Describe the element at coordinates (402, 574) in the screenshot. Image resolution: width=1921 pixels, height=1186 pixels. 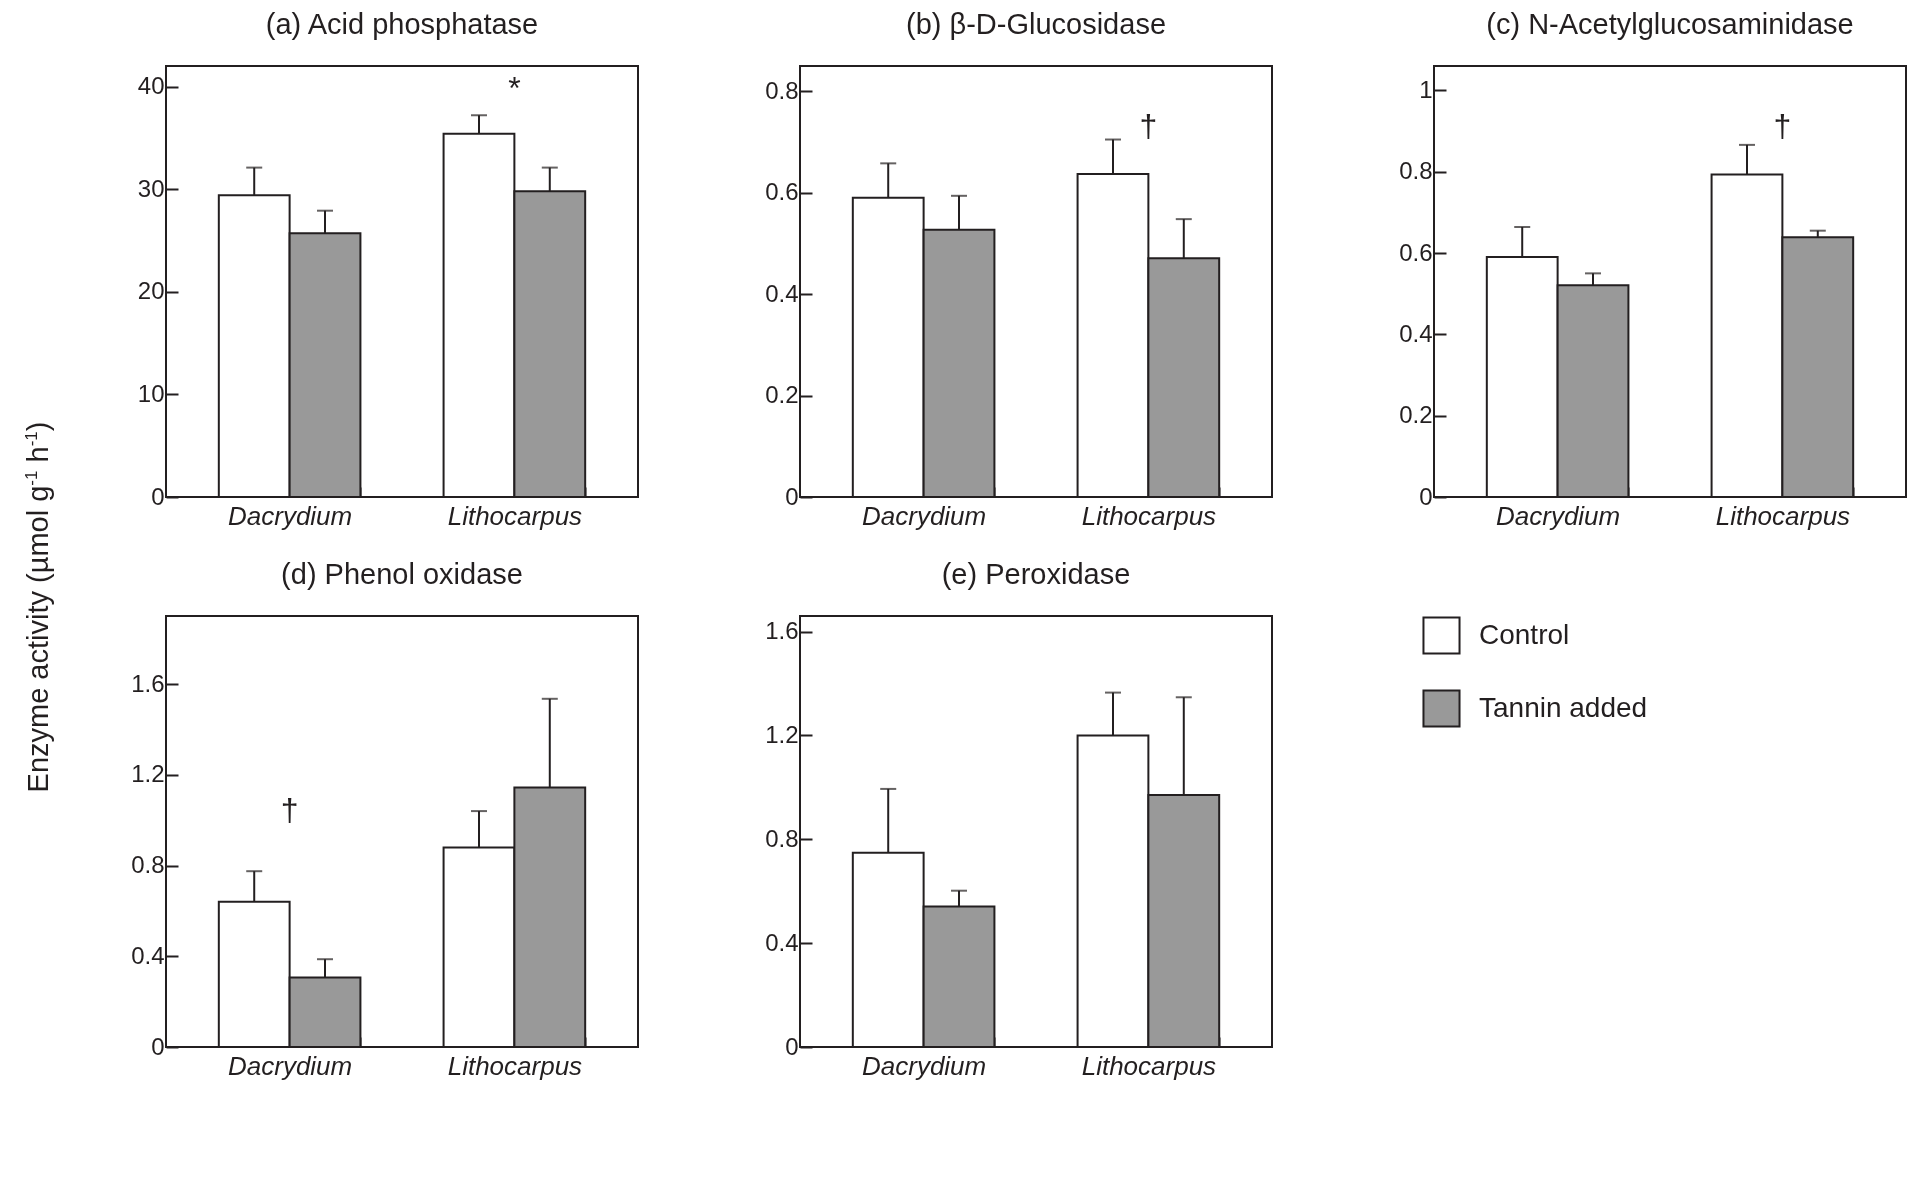
I see `chart-title: (d) Phenol oxidase` at that location.